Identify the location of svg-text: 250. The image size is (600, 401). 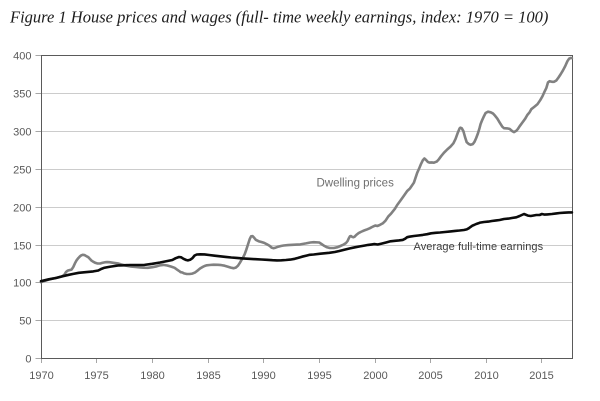
(22, 170).